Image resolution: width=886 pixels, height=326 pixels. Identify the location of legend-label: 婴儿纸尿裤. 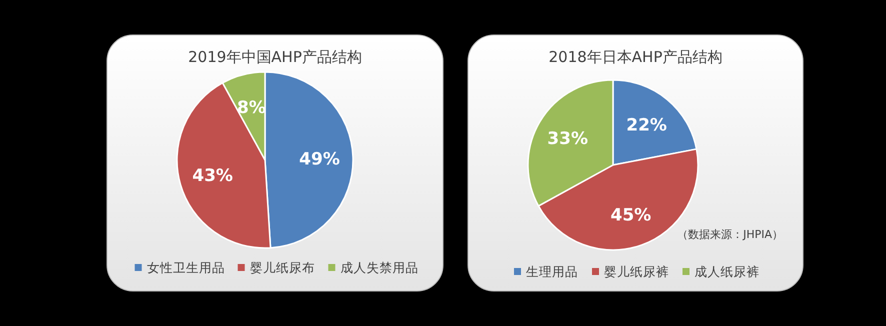
(636, 271).